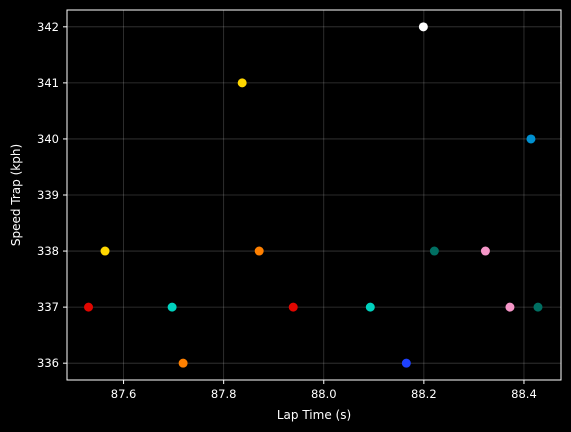  I want to click on y-axis: 336 337 338 339 340 341 342, so click(52, 195).